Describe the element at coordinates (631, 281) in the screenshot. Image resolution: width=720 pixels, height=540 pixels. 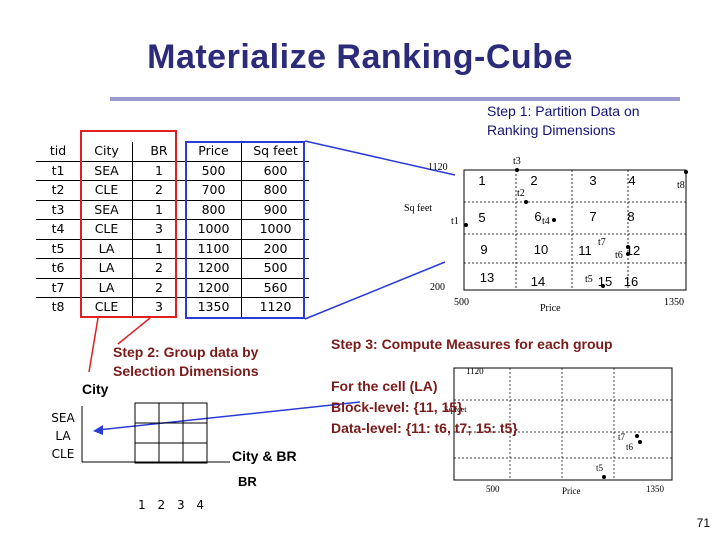
I see `cell-number: 16` at that location.